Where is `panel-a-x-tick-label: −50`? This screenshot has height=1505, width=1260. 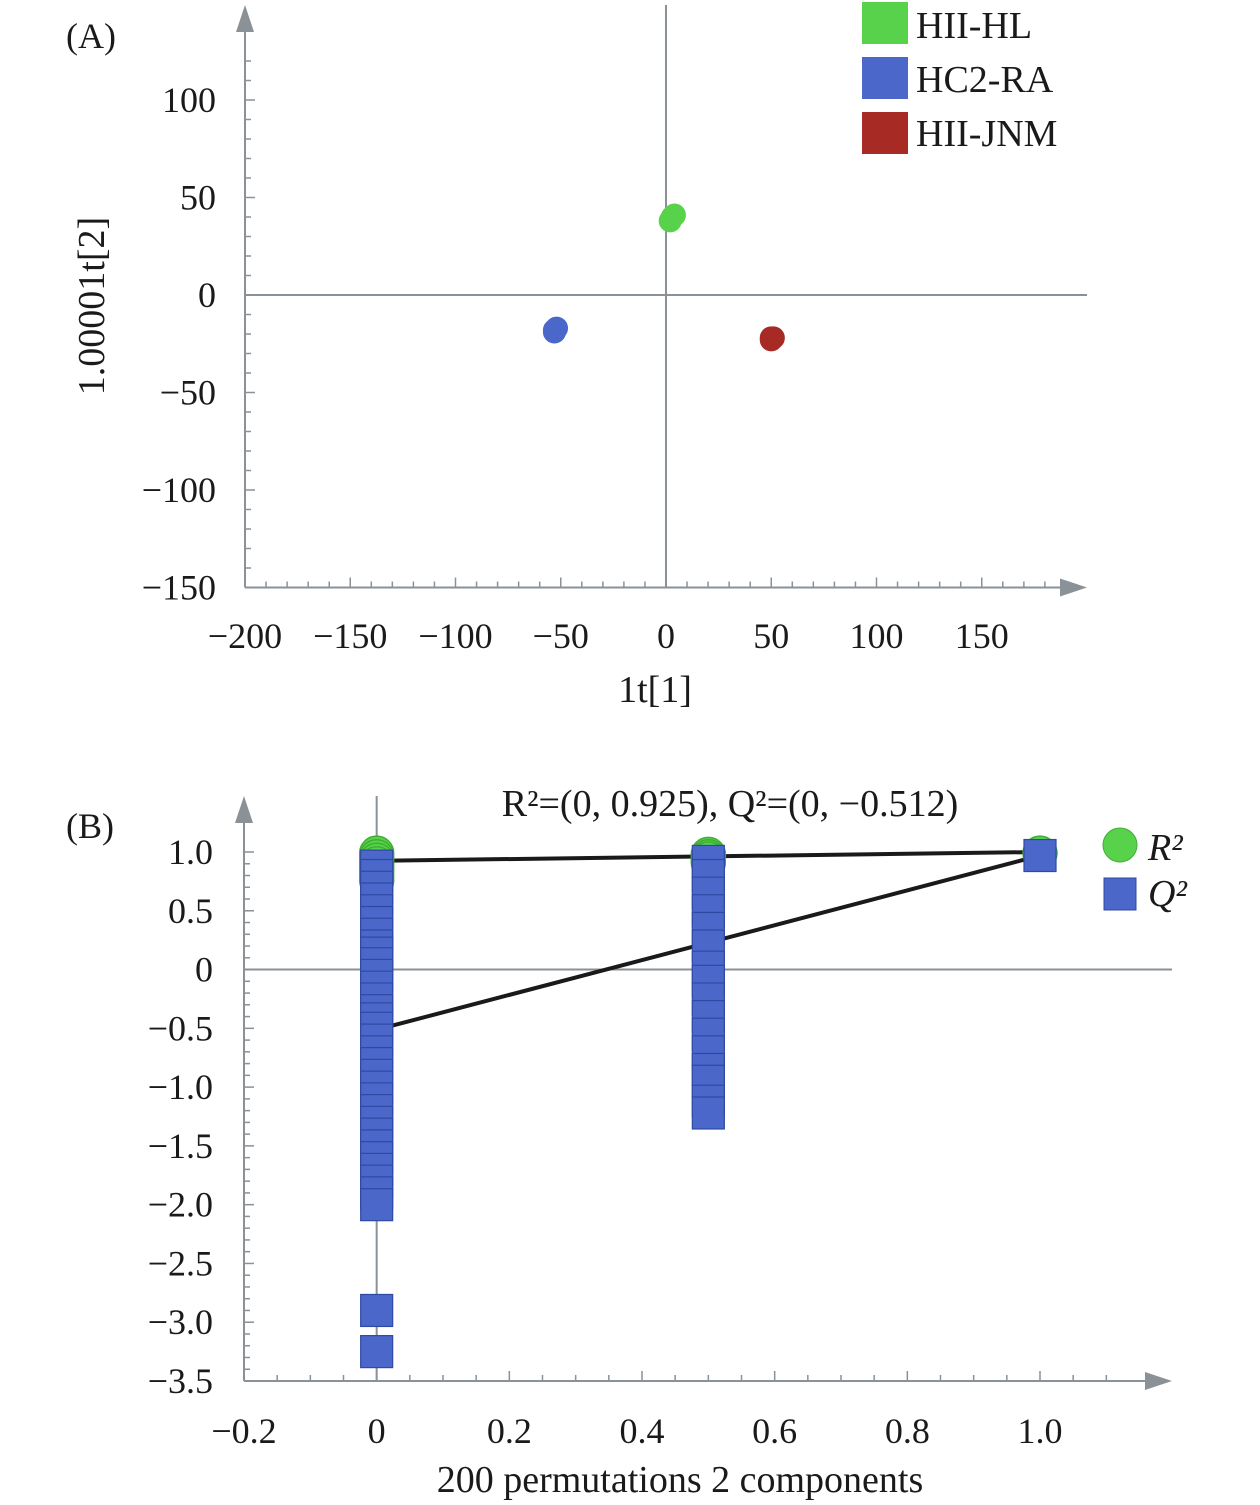
panel-a-x-tick-label: −50 is located at coordinates (561, 636).